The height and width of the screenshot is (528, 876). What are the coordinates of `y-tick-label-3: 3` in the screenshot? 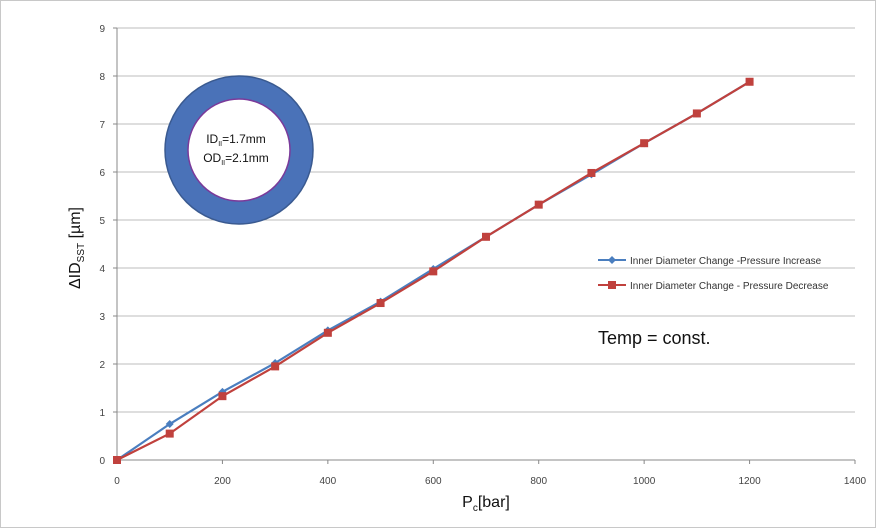 It's located at (102, 317).